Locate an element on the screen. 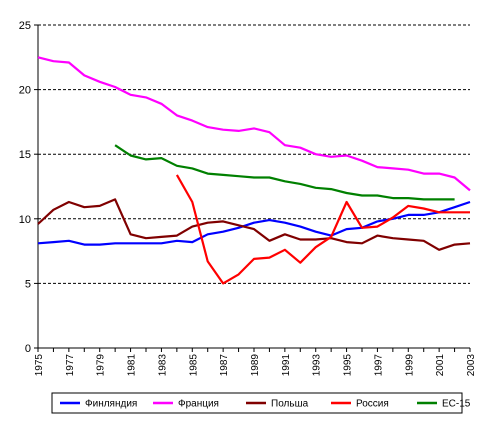 The width and height of the screenshot is (487, 423). x-tick-label: 1983 is located at coordinates (162, 365).